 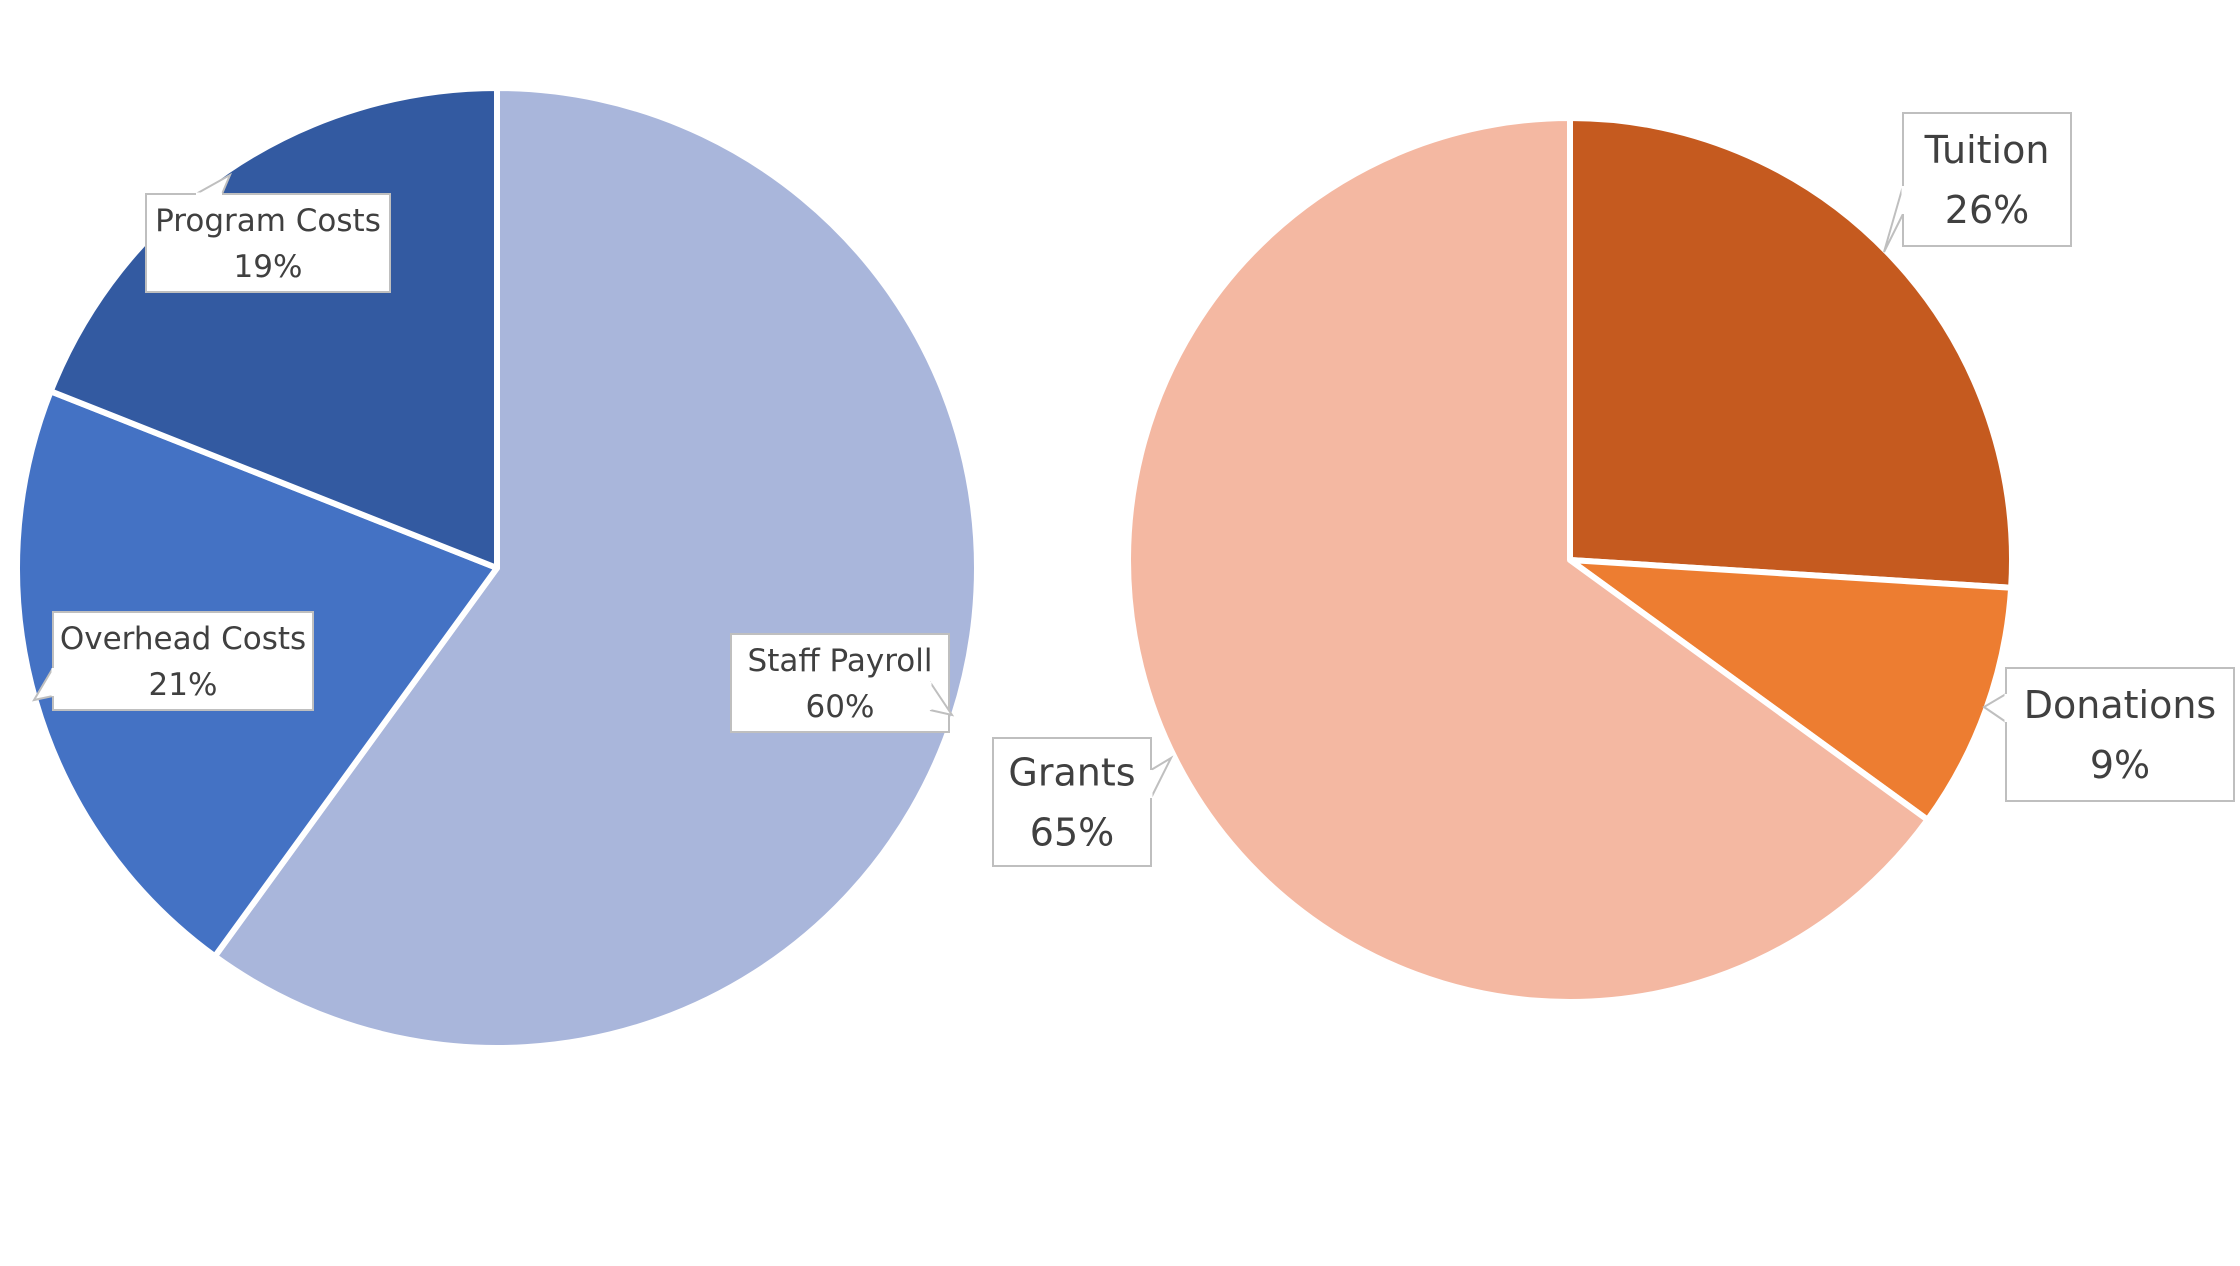 What do you see at coordinates (1072, 832) in the screenshot?
I see `slice-percent-text: 65%` at bounding box center [1072, 832].